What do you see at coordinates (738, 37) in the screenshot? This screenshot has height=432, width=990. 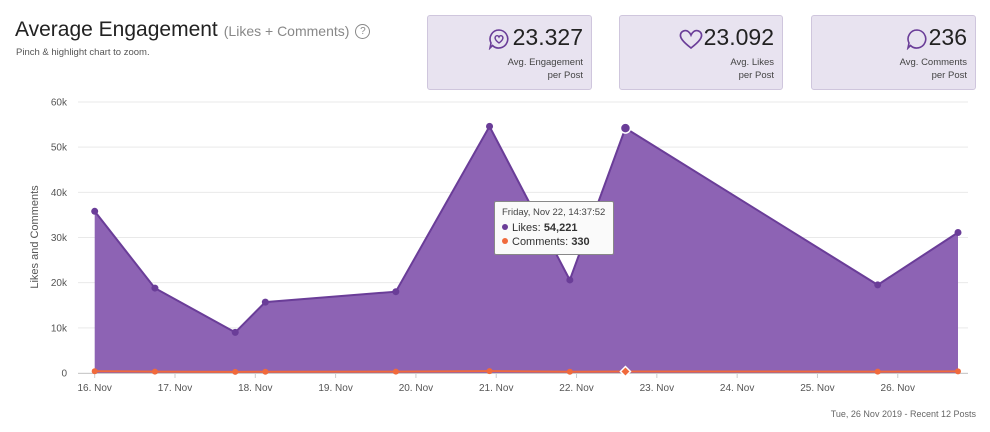 I see `avg-likes-value: 23.092` at bounding box center [738, 37].